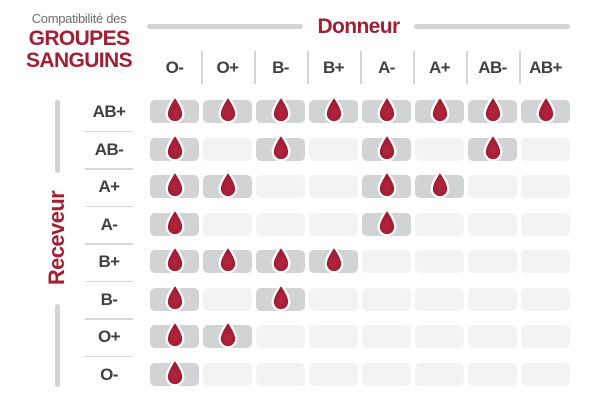 The image size is (600, 400). I want to click on column-header-A+: A+, so click(439, 67).